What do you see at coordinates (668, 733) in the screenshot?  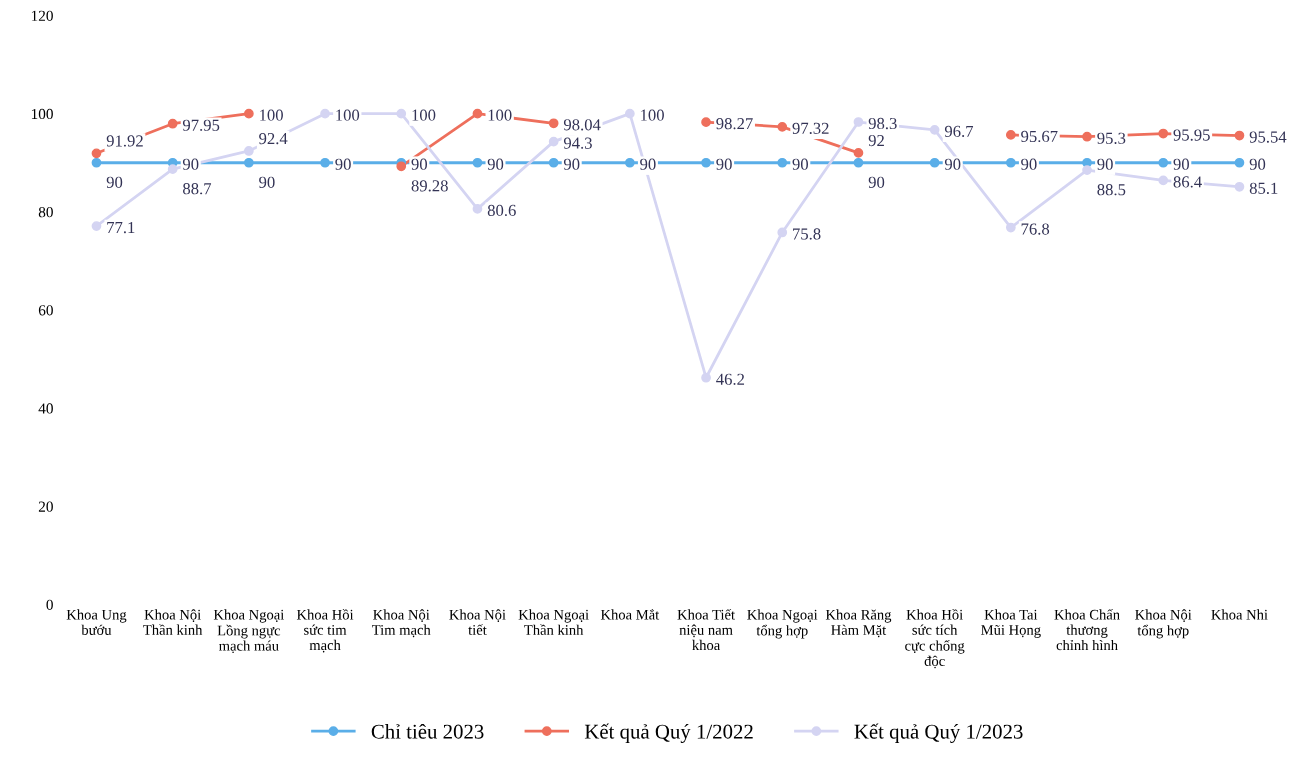 I see `legend-label: Kết quả Quý 1/2022` at bounding box center [668, 733].